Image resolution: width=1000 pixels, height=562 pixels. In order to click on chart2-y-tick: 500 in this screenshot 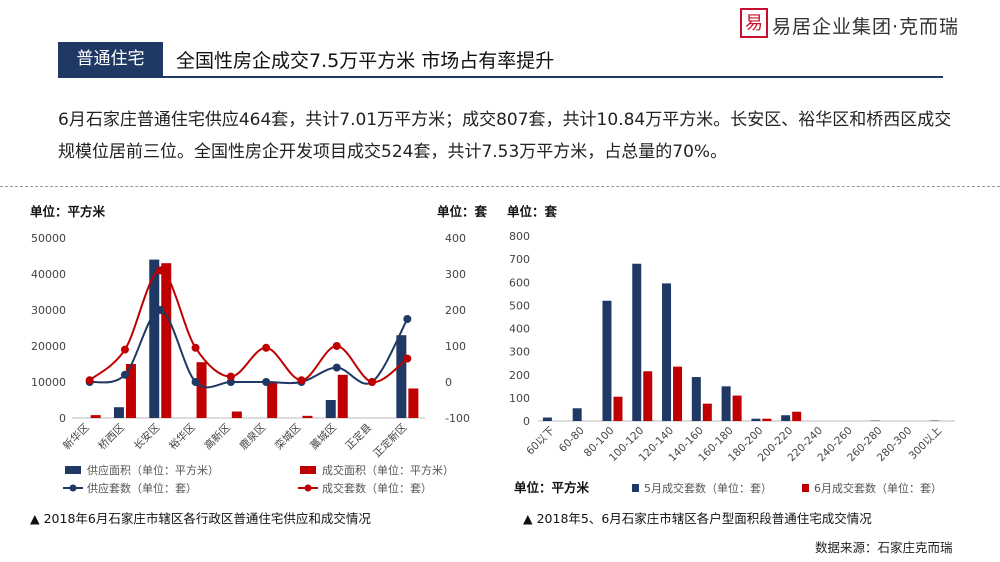, I will do `click(519, 305)`.